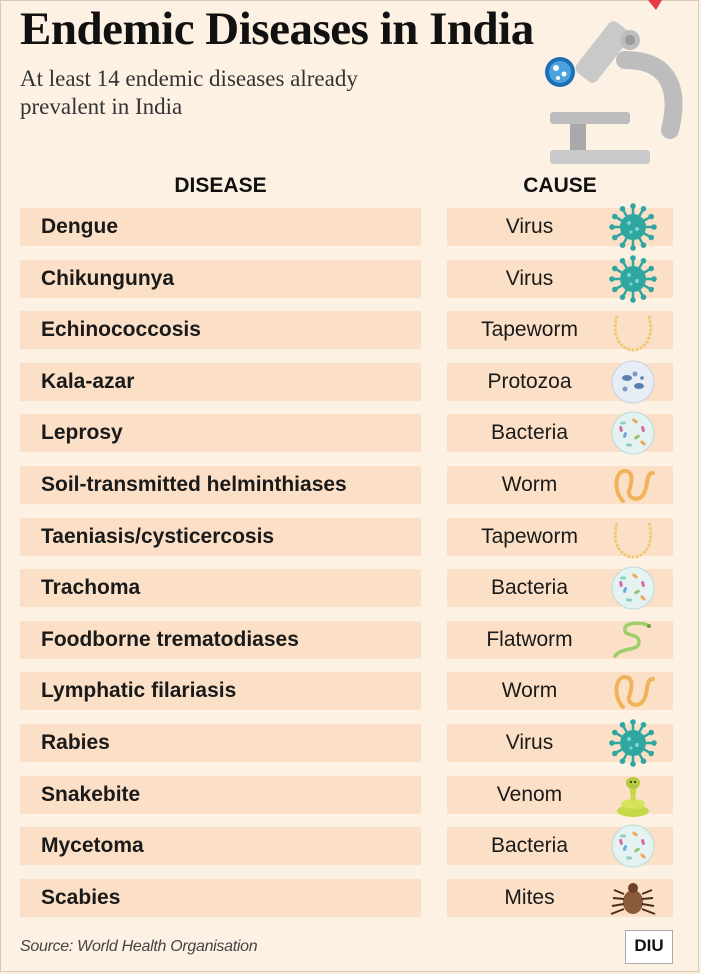  What do you see at coordinates (220, 639) in the screenshot?
I see `disease-name: Foodborne trematodiases` at bounding box center [220, 639].